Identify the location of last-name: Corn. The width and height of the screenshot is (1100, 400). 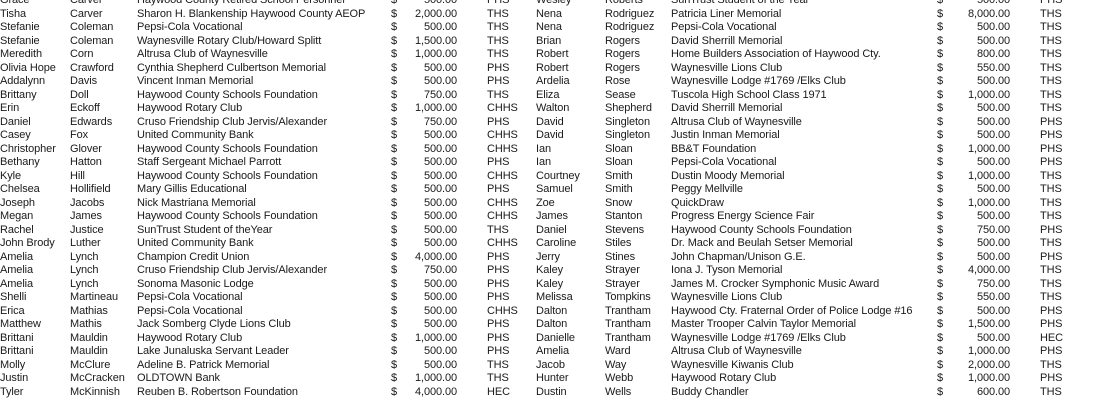
(82, 54).